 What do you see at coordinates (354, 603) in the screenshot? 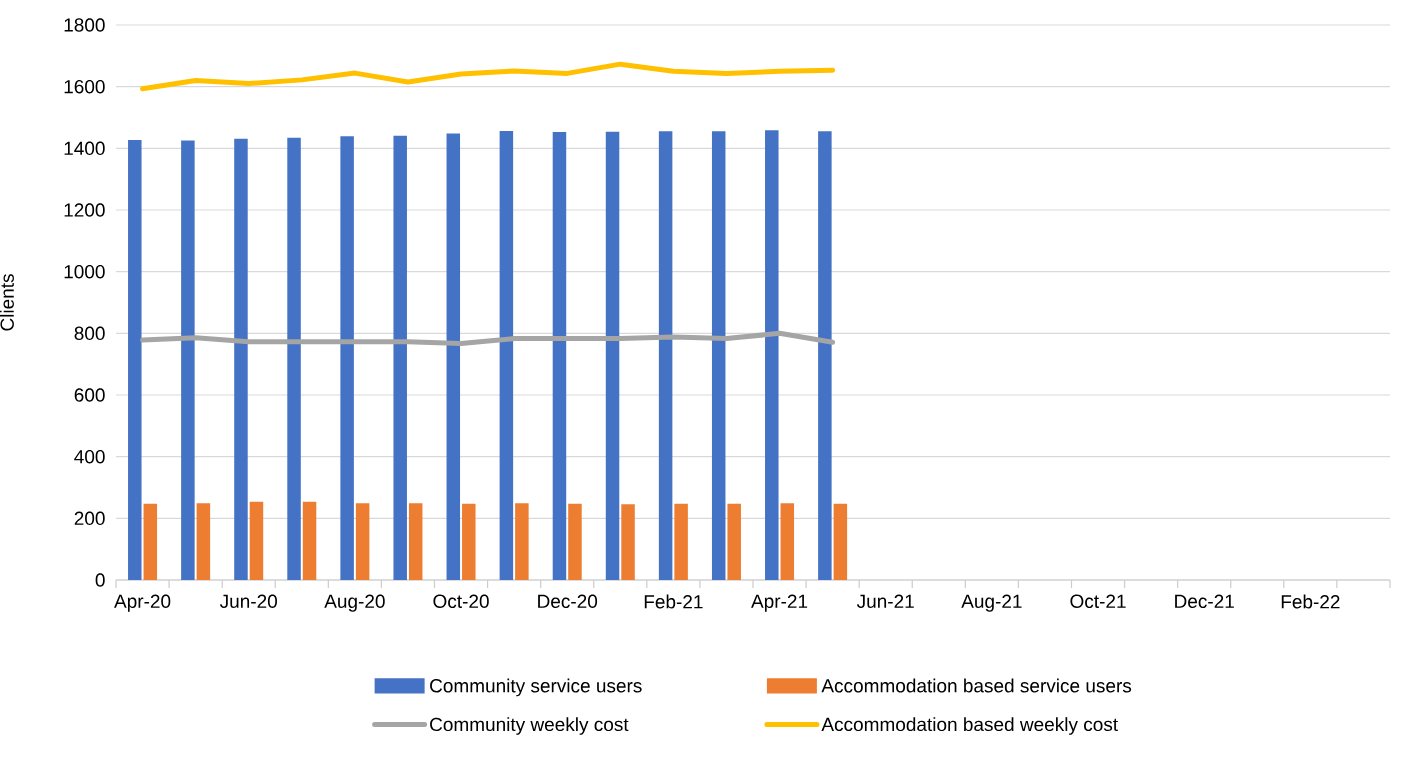
I see `x-tick-label: Aug-20` at bounding box center [354, 603].